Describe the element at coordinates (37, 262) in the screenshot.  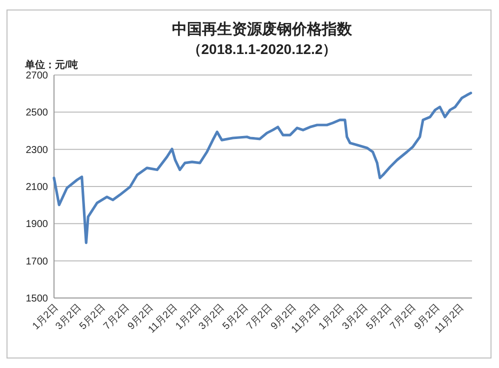
I see `y-tick-label: 1700` at that location.